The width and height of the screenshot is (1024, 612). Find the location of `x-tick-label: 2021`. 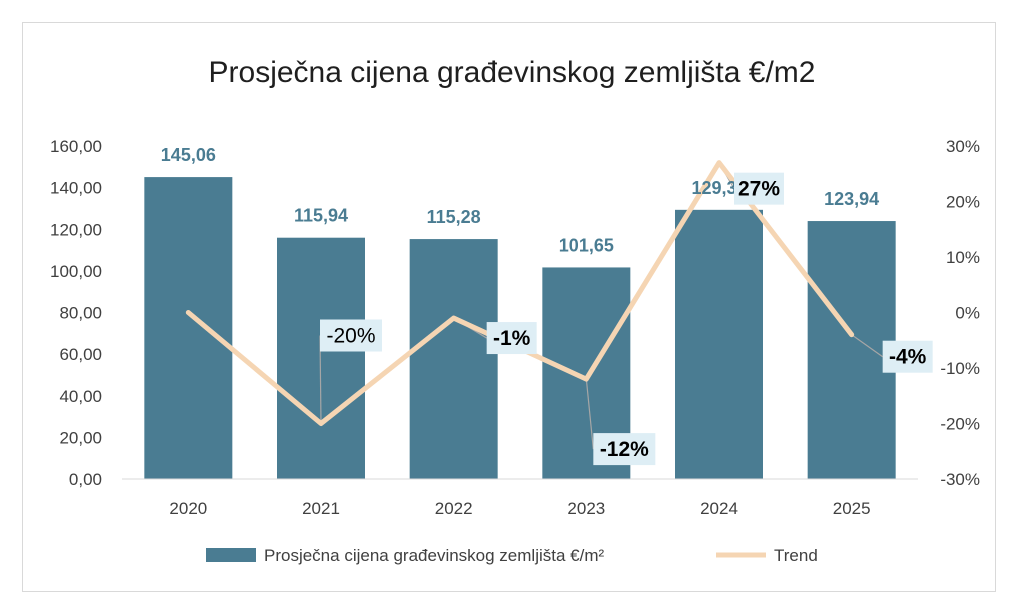

x-tick-label: 2021 is located at coordinates (321, 508).